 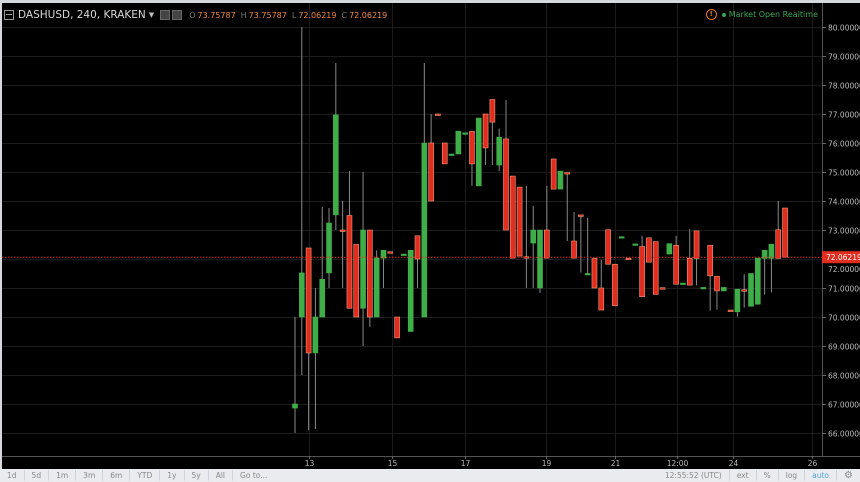 What do you see at coordinates (177, 15) in the screenshot?
I see `settings-icon` at bounding box center [177, 15].